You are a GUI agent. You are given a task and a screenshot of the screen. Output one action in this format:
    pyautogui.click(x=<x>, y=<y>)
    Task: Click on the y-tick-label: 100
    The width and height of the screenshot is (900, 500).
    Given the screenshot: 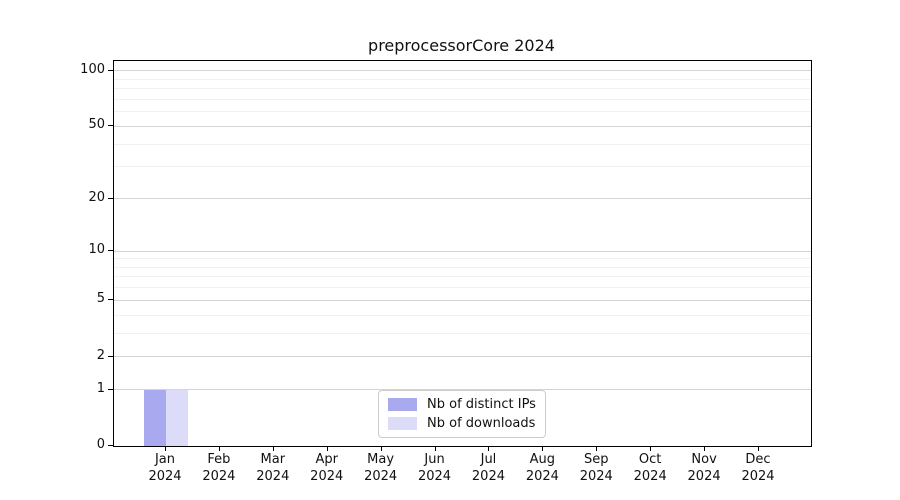 What is the action you would take?
    pyautogui.click(x=92, y=69)
    